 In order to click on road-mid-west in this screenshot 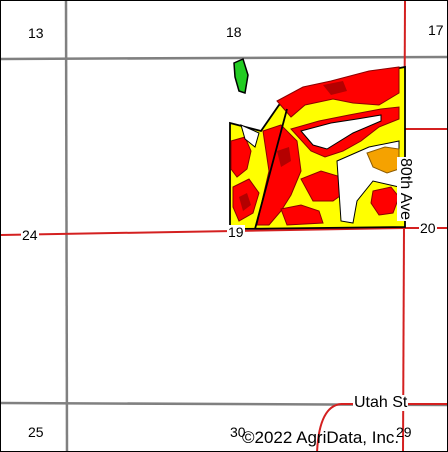, I will do `click(203, 231)`.